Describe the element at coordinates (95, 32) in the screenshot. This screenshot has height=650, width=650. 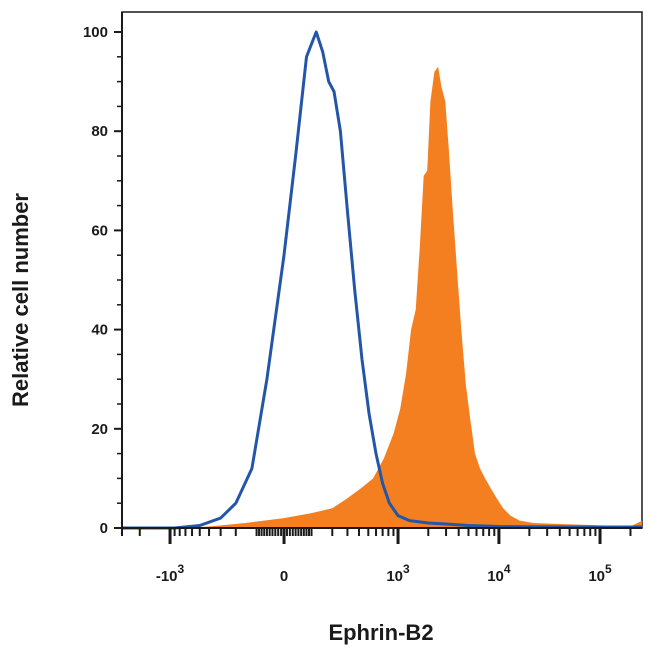
I see `y-tick-label: 100` at that location.